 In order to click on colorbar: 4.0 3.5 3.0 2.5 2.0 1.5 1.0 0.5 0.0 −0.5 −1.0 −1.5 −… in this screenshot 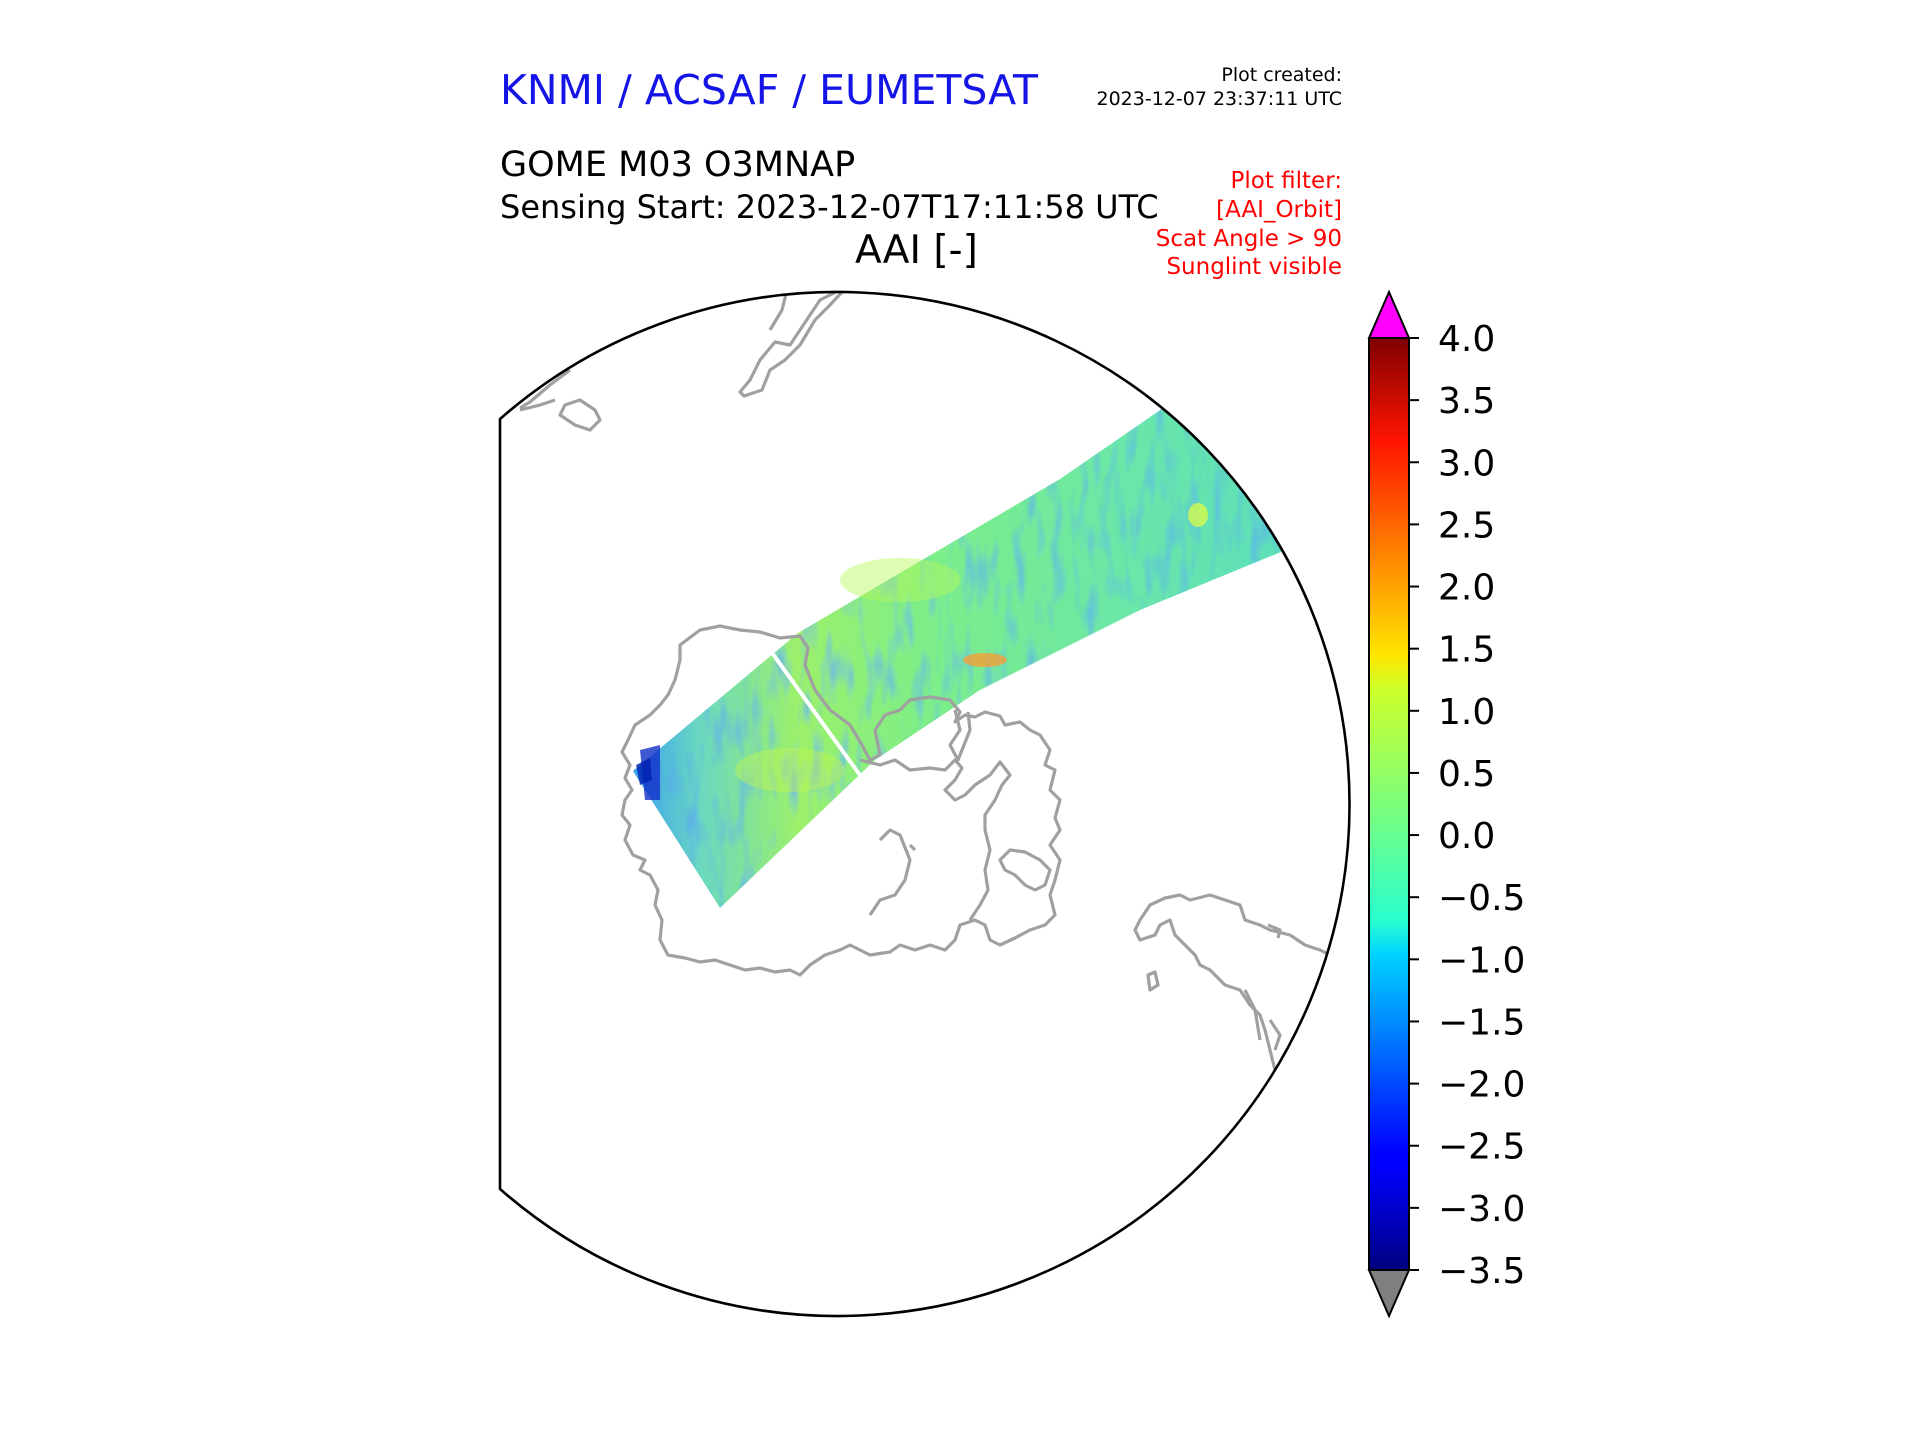, I will do `click(1446, 804)`.